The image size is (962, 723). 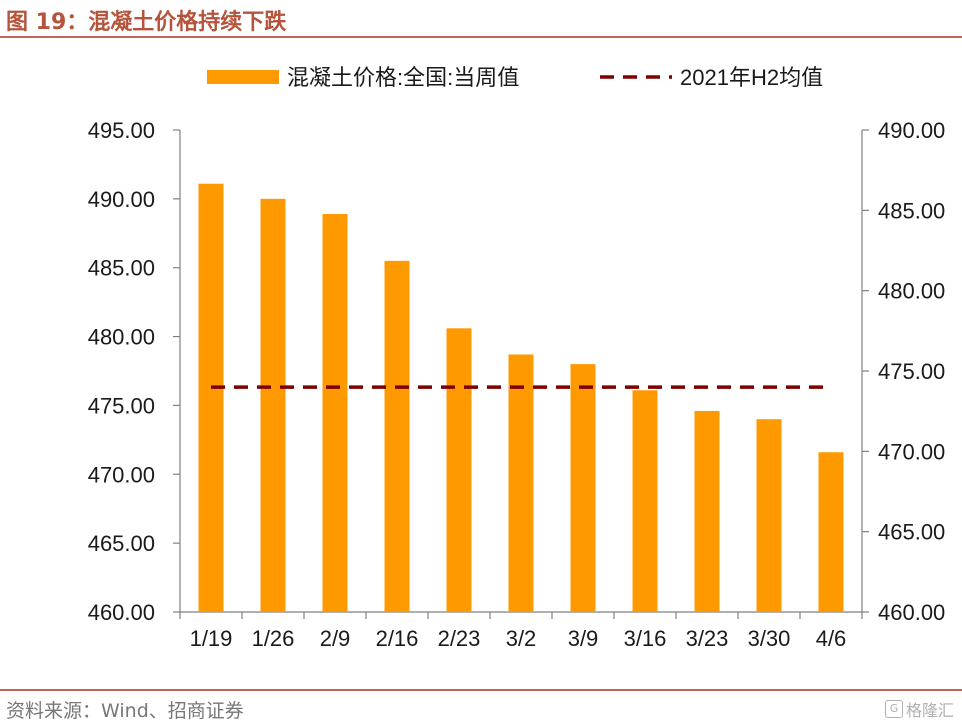 I want to click on left-axis-tick-label: 495.00, so click(x=121, y=130).